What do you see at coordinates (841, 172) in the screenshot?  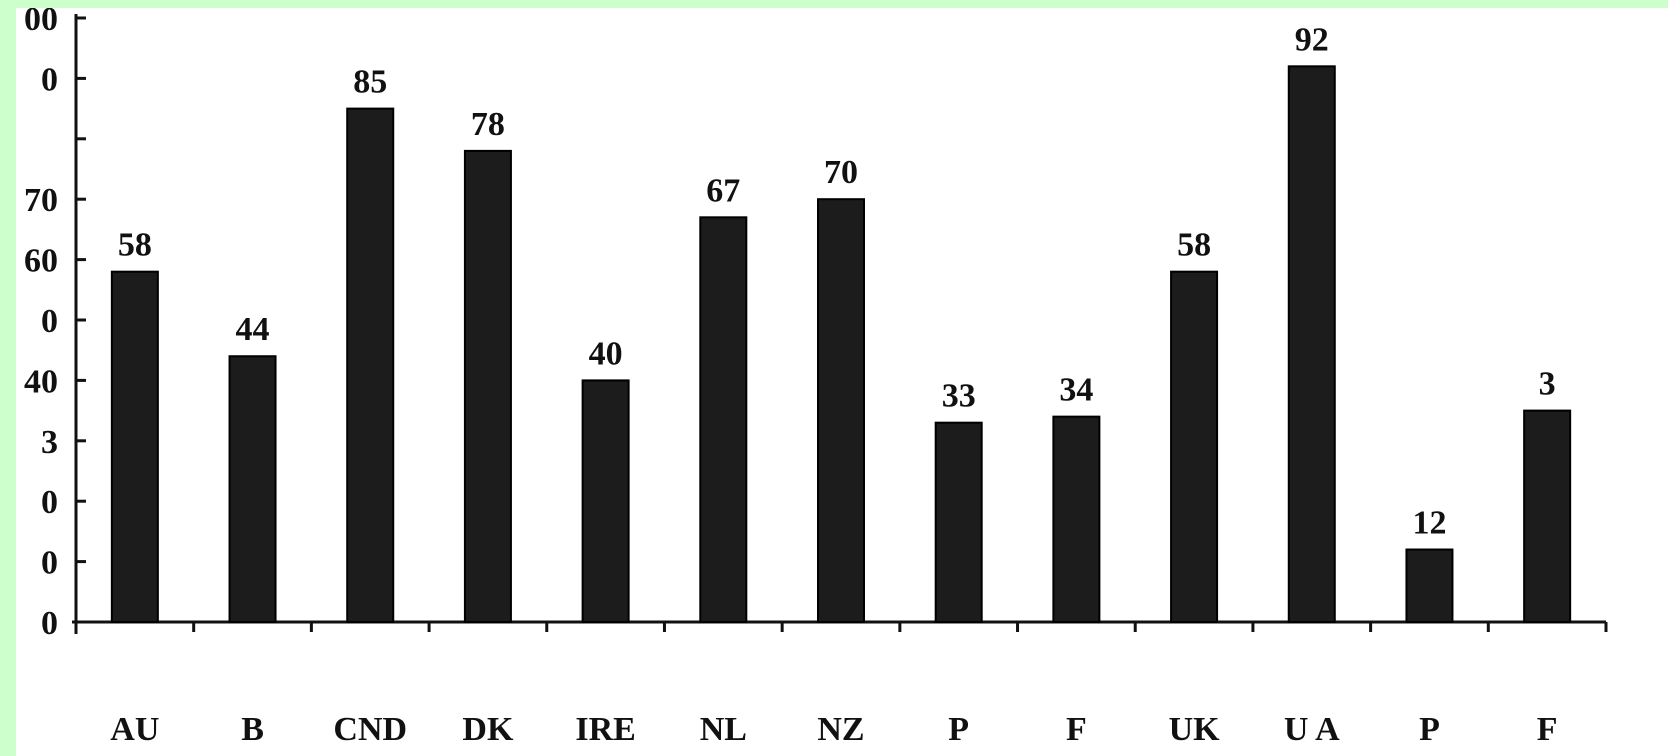 I see `value-label: 70` at bounding box center [841, 172].